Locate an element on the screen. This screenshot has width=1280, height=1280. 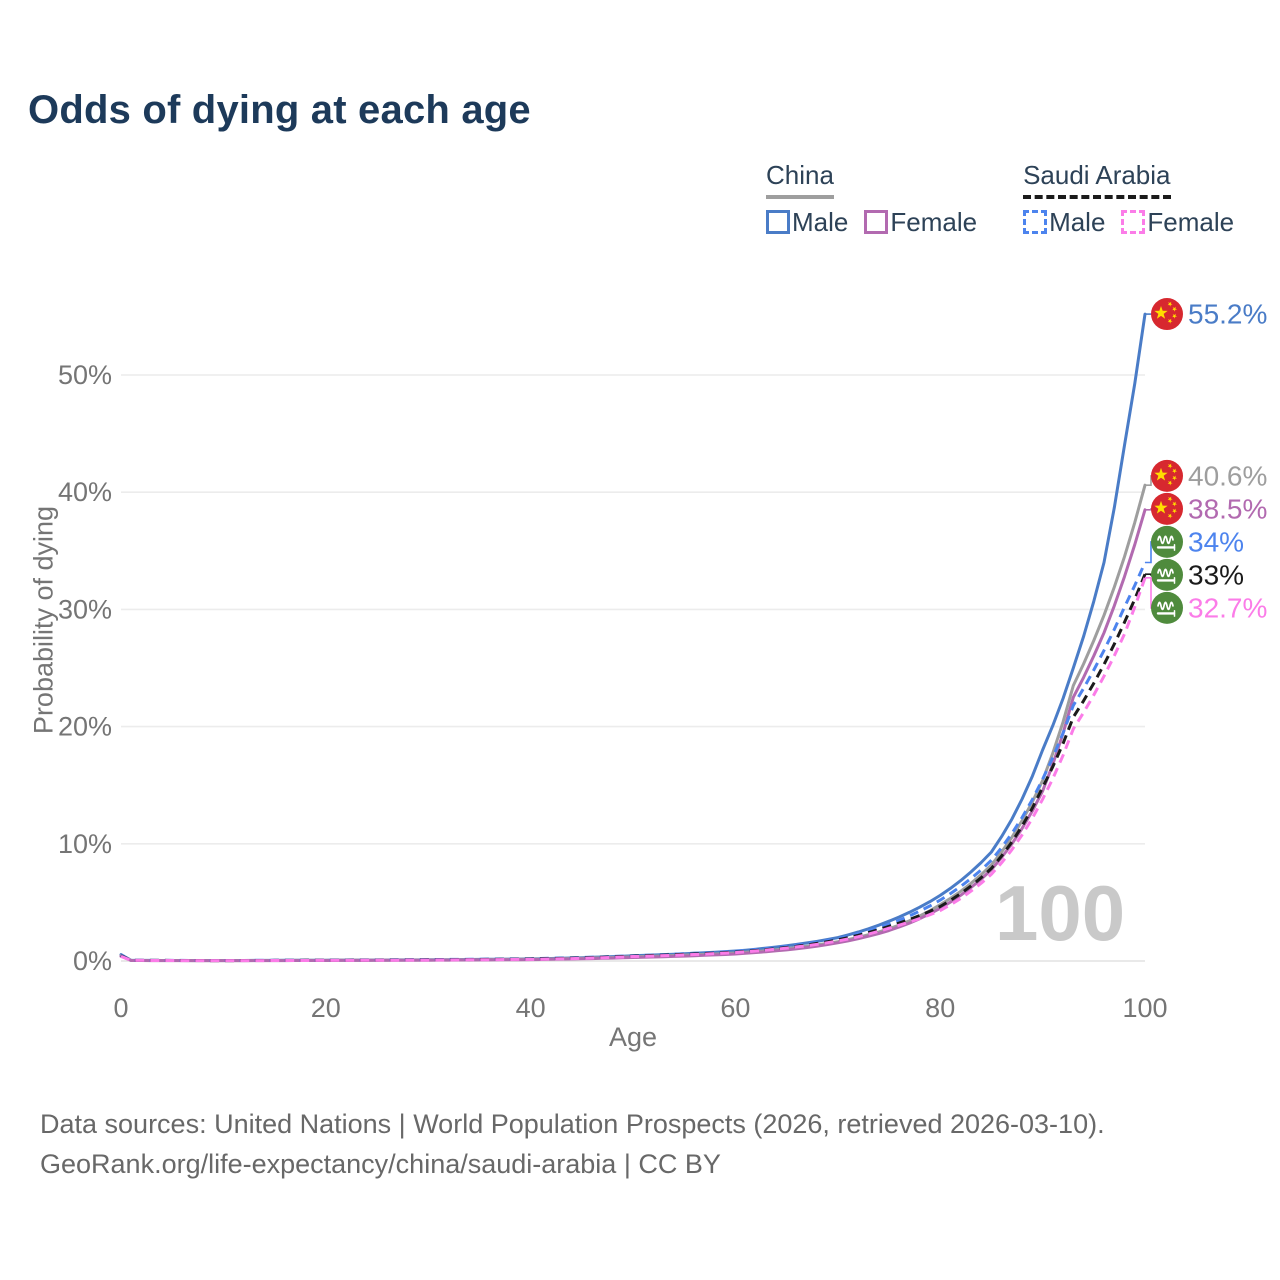
end-label-saudi-arabia-both-sexes: 33% is located at coordinates (1194, 574).